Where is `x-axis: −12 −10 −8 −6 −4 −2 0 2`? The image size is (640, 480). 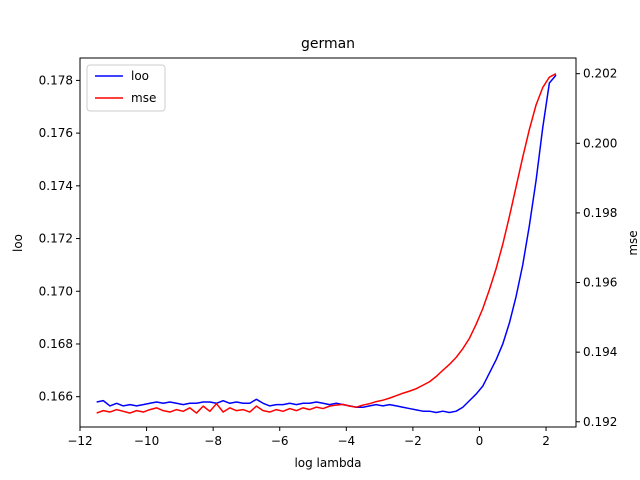
x-axis: −12 −10 −8 −6 −4 −2 0 2 is located at coordinates (308, 437).